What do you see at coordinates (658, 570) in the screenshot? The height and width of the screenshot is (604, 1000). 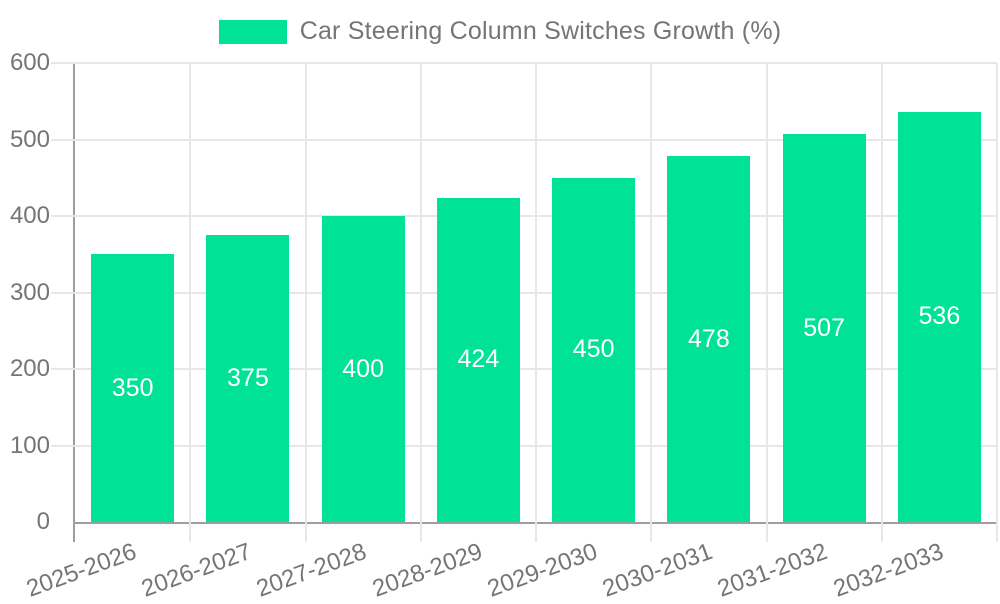 I see `x-axis-tick-label: 2030-2031` at bounding box center [658, 570].